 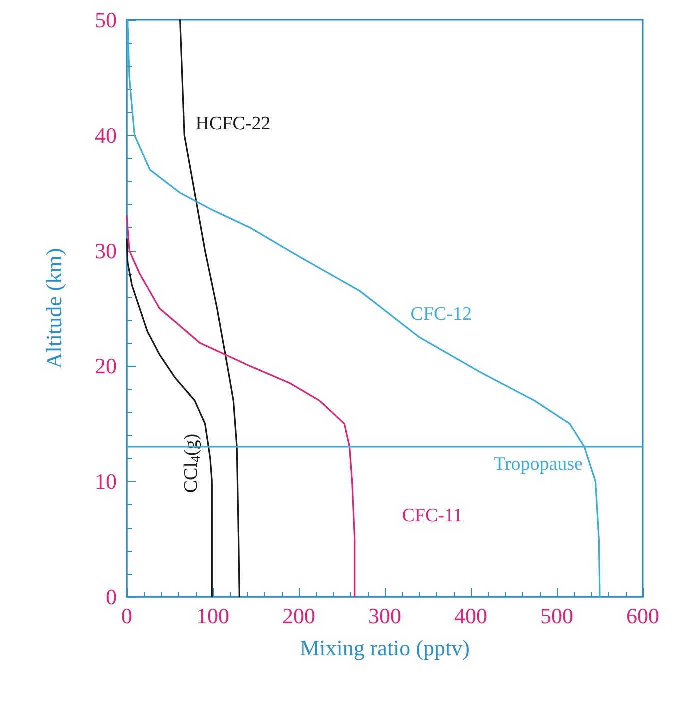 I want to click on y-tick-label: 0, so click(x=111, y=597).